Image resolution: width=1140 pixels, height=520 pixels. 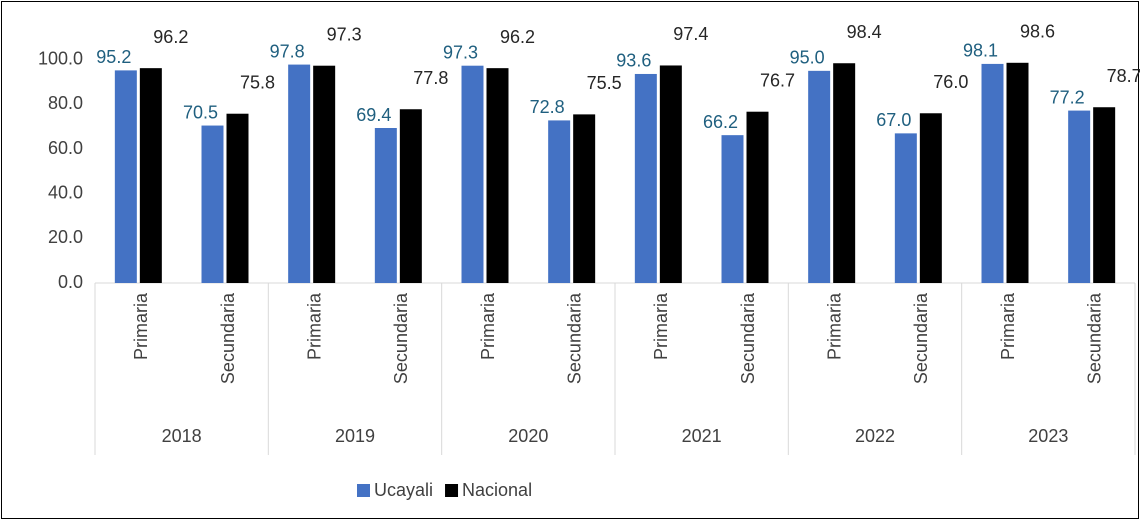 I want to click on data-label: 93.6, so click(x=633, y=61).